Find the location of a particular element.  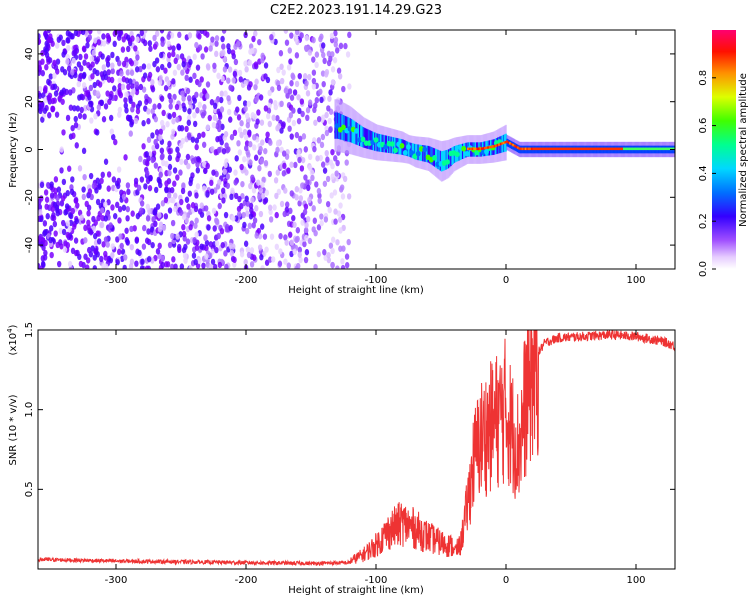

colorbar-tick-label: 0.8 is located at coordinates (703, 78).